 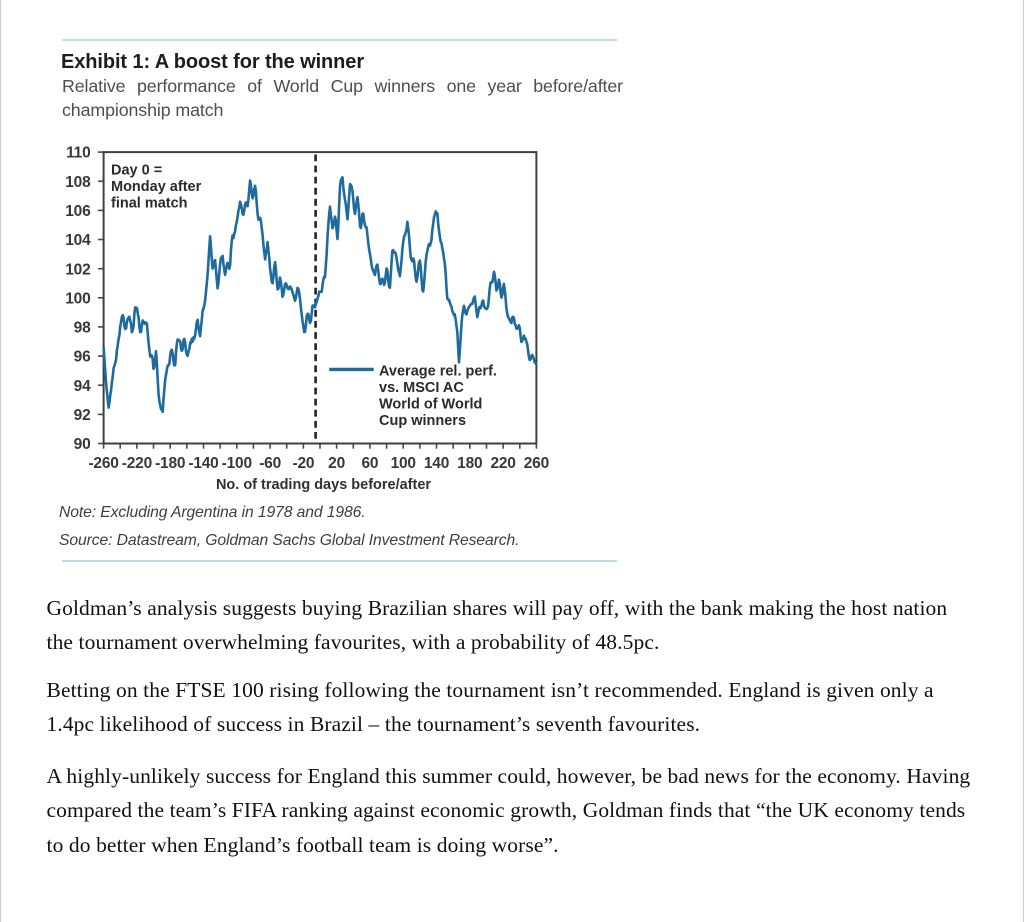 What do you see at coordinates (336, 463) in the screenshot?
I see `svg-text: 20` at bounding box center [336, 463].